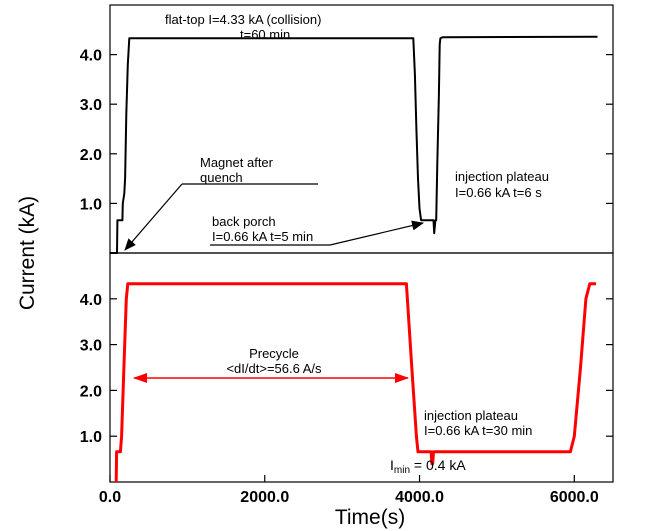 Image resolution: width=647 pixels, height=531 pixels. I want to click on bottom-injection-plateau-label: injection plateau, so click(471, 415).